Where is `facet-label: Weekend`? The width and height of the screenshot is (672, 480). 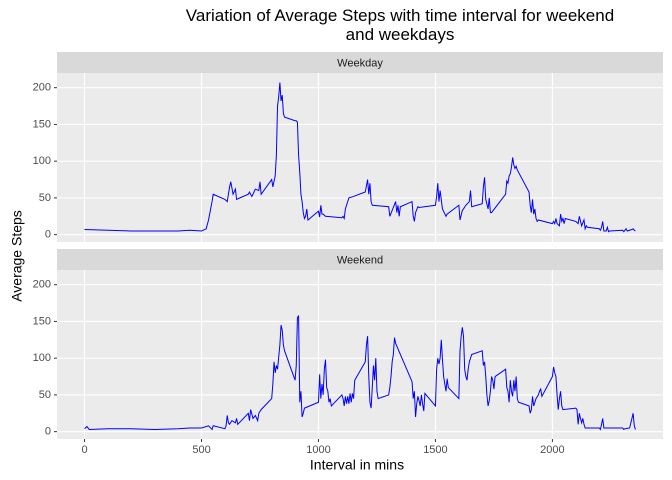
facet-label: Weekend is located at coordinates (360, 260).